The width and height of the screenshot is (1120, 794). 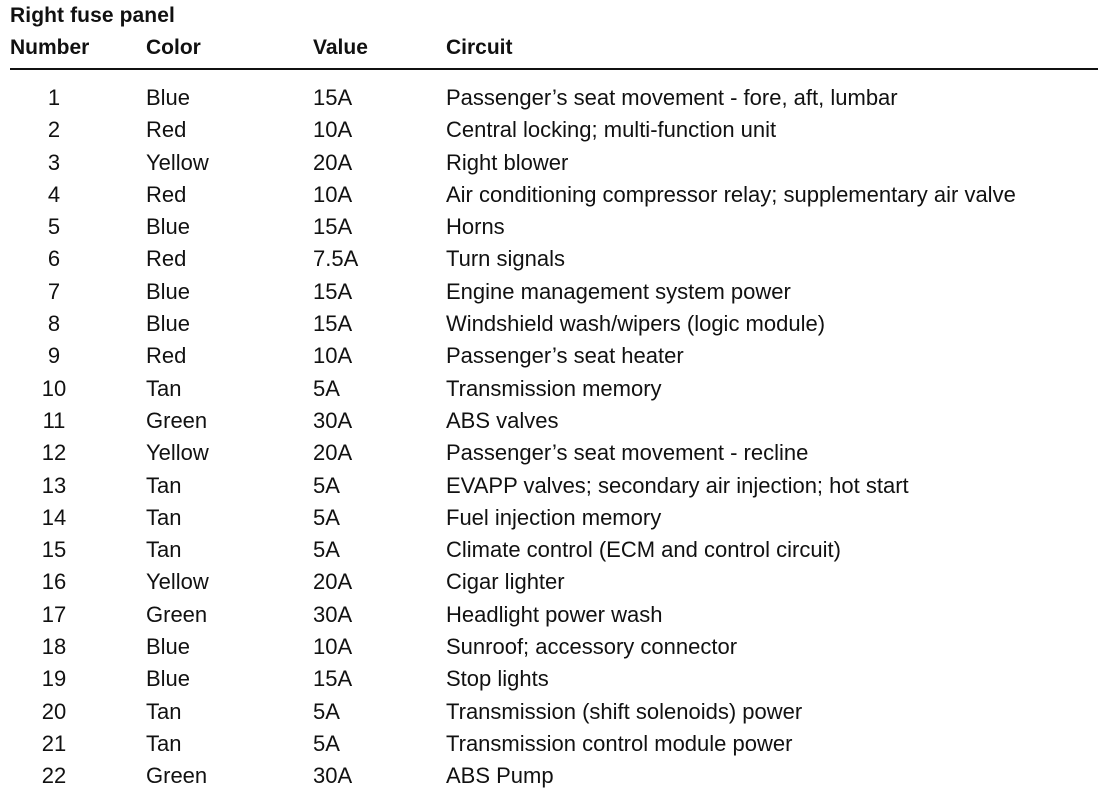 I want to click on fuse-circuit-cell: Horns, so click(x=475, y=227).